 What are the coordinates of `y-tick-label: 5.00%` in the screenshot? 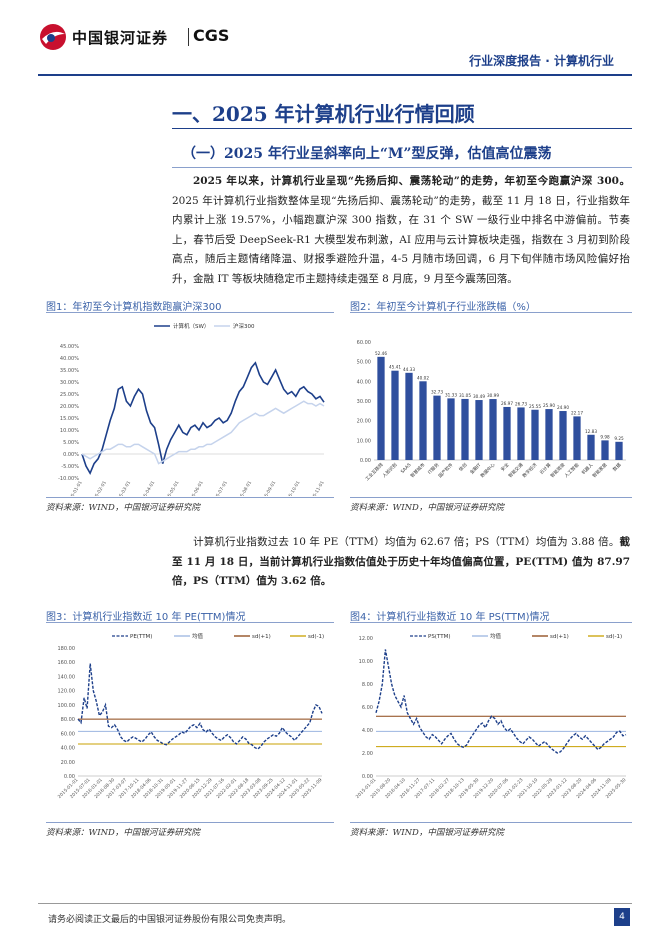 It's located at (71, 443).